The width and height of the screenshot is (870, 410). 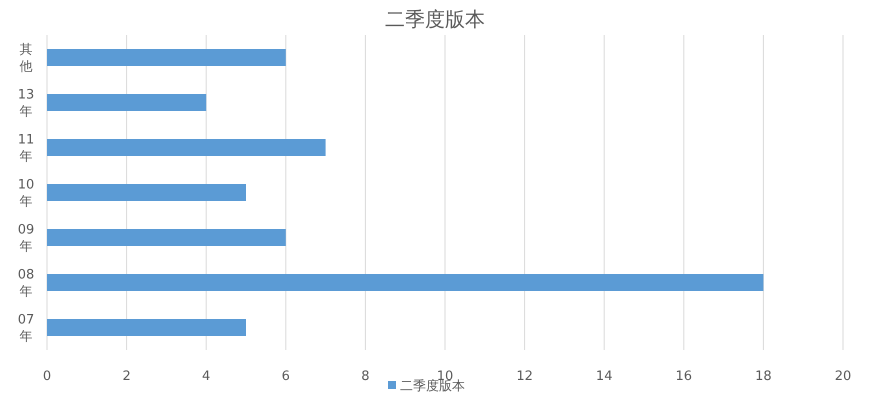 What do you see at coordinates (26, 328) in the screenshot?
I see `y-tick-label: 07年` at bounding box center [26, 328].